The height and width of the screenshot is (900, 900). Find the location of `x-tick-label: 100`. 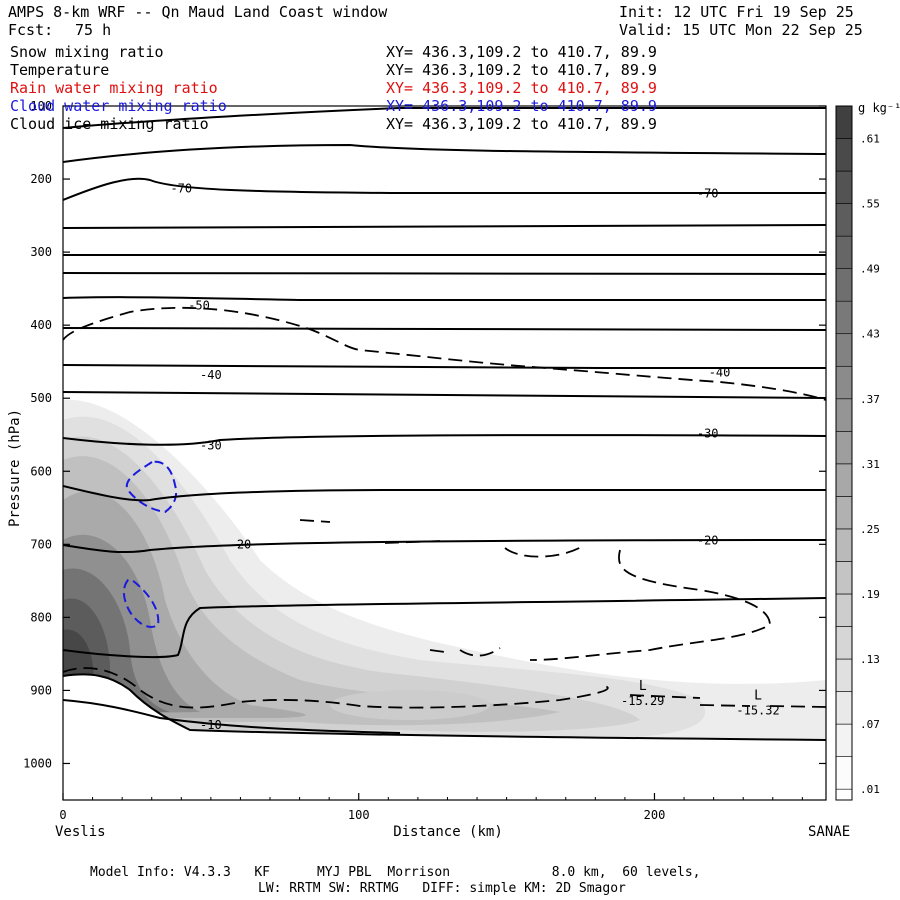

x-tick-label: 100 is located at coordinates (359, 815).